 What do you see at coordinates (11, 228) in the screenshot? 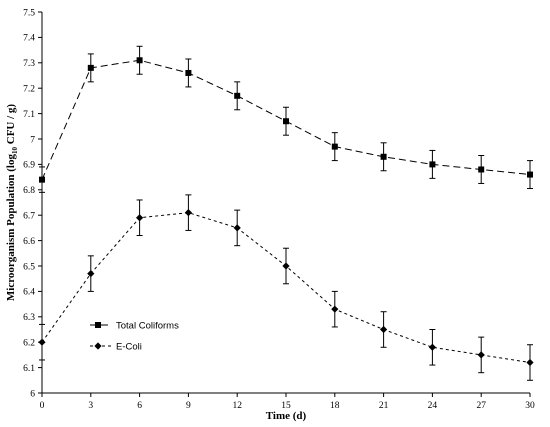
I see `y-axis-title-main: Microorganism Population (log` at bounding box center [11, 228].